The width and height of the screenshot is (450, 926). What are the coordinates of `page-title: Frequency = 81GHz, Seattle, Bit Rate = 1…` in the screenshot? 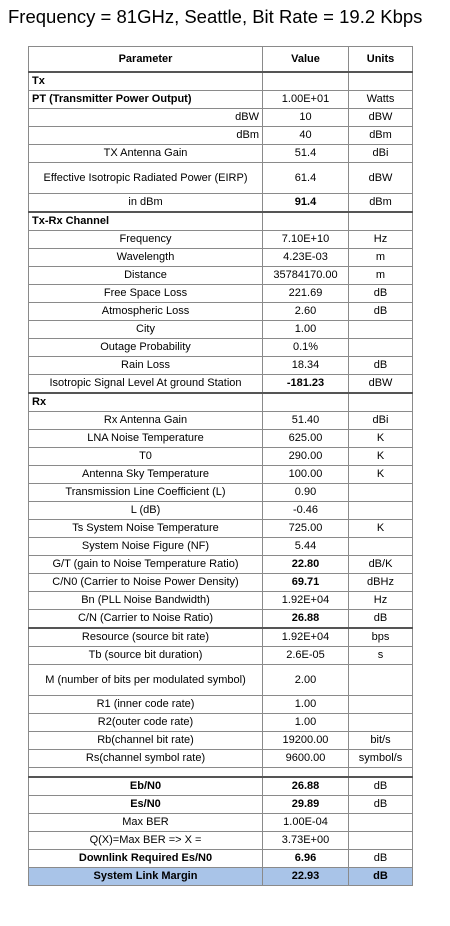 It's located at (215, 16).